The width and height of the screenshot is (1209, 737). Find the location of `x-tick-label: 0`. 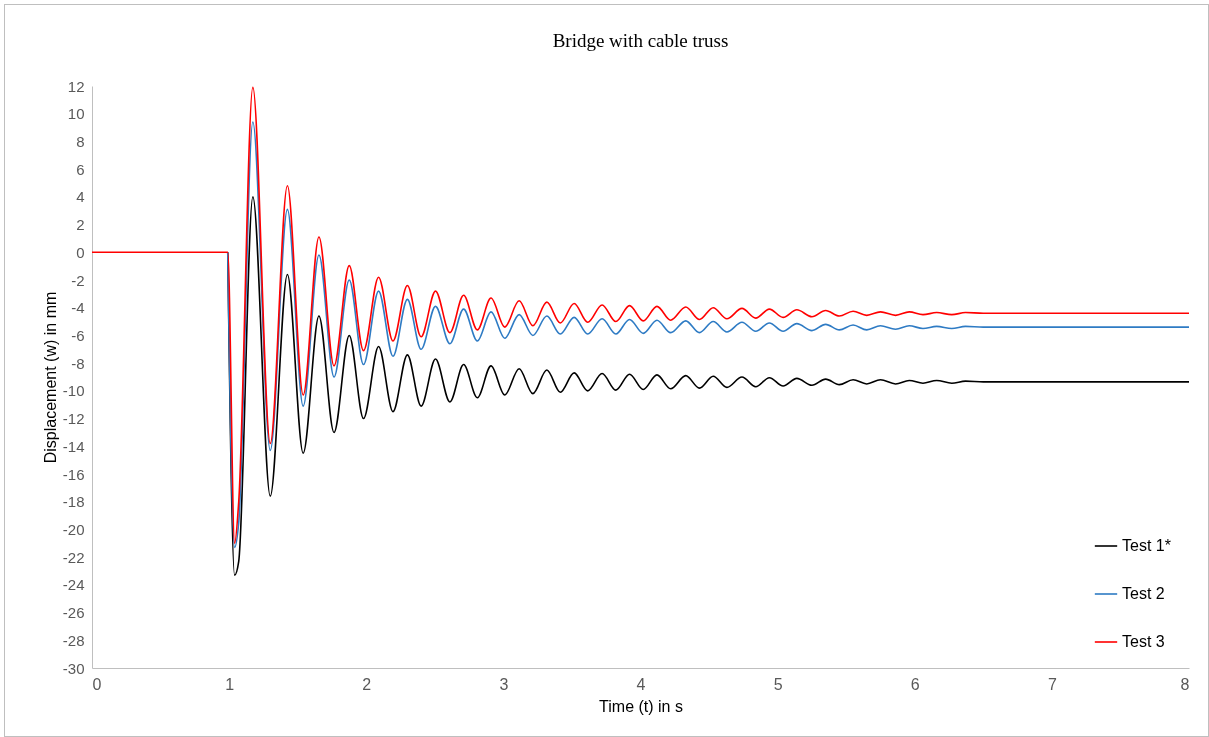

x-tick-label: 0 is located at coordinates (97, 684).